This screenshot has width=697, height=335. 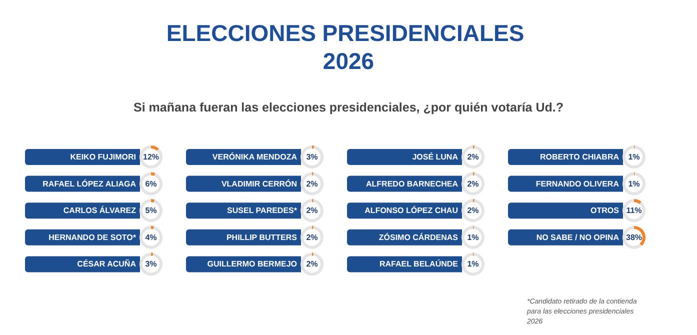 I want to click on text: ELECCIONES PRESIDENCIALES 2026, so click(x=348, y=47).